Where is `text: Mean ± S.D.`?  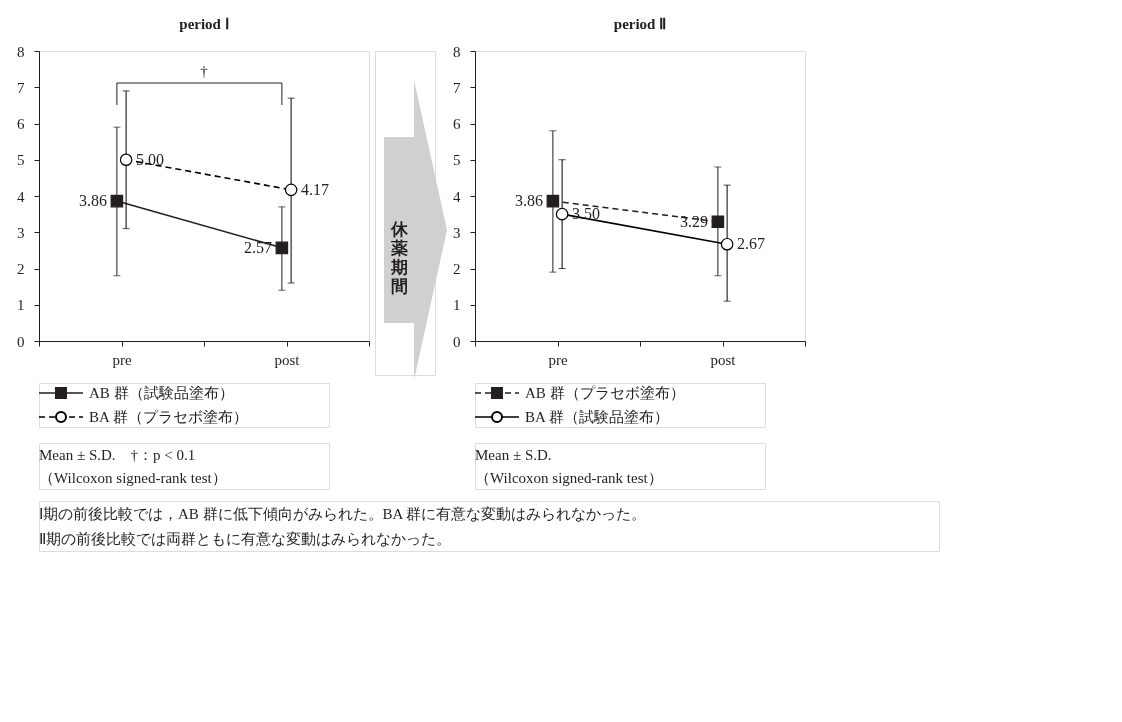 text: Mean ± S.D. is located at coordinates (513, 454).